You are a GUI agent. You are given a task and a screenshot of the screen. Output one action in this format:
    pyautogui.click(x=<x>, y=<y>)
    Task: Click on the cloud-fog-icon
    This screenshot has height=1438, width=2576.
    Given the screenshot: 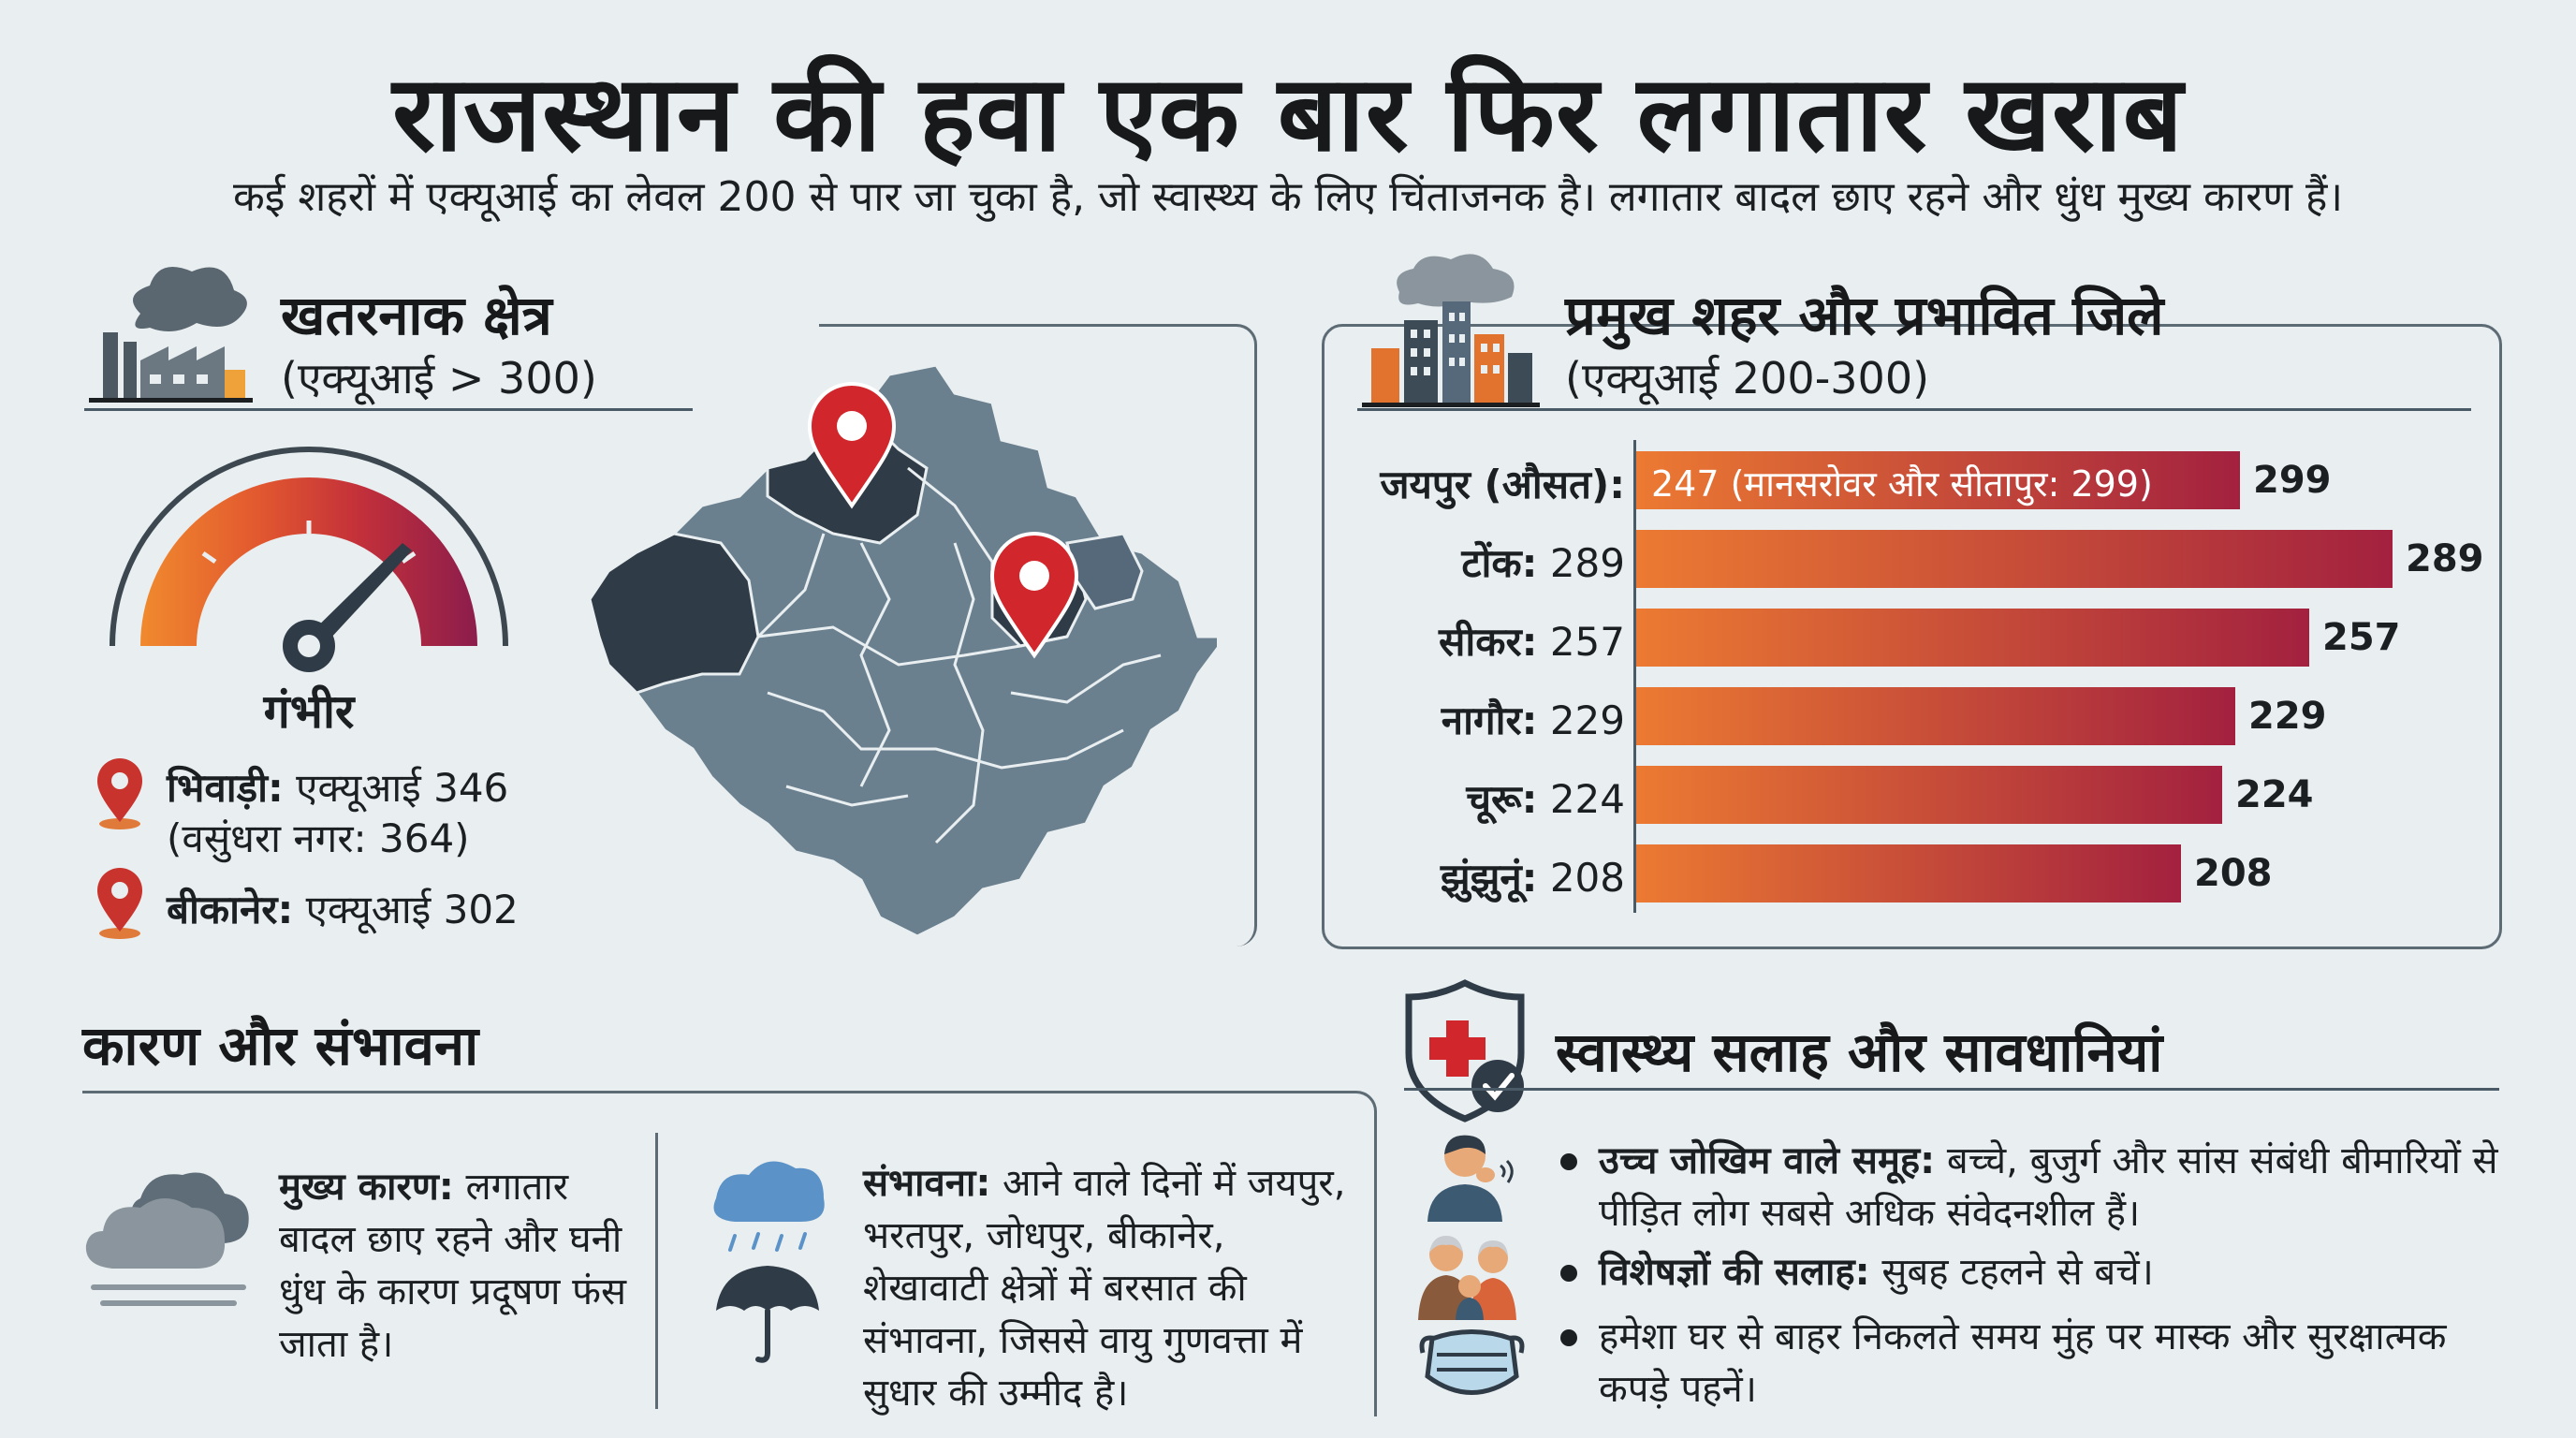 What is the action you would take?
    pyautogui.click(x=167, y=1239)
    